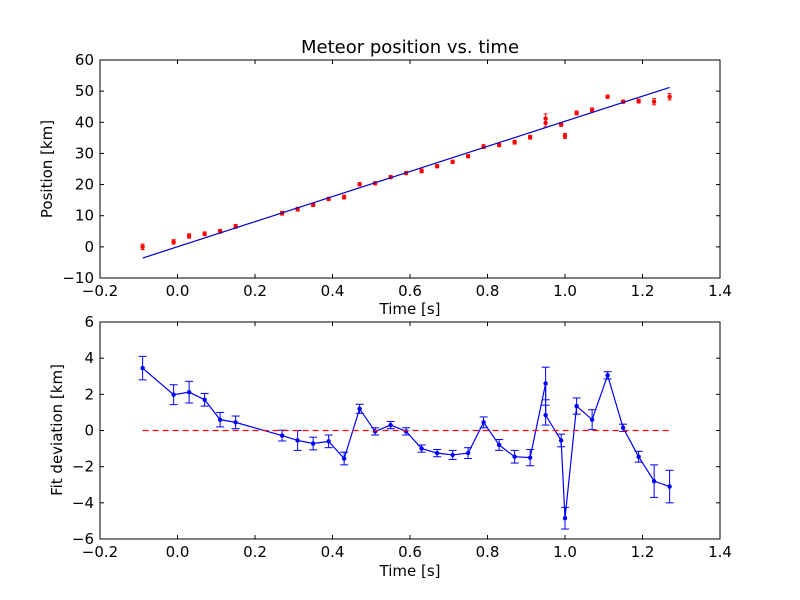 The width and height of the screenshot is (800, 600). I want to click on y-tick-label: 6, so click(89, 322).